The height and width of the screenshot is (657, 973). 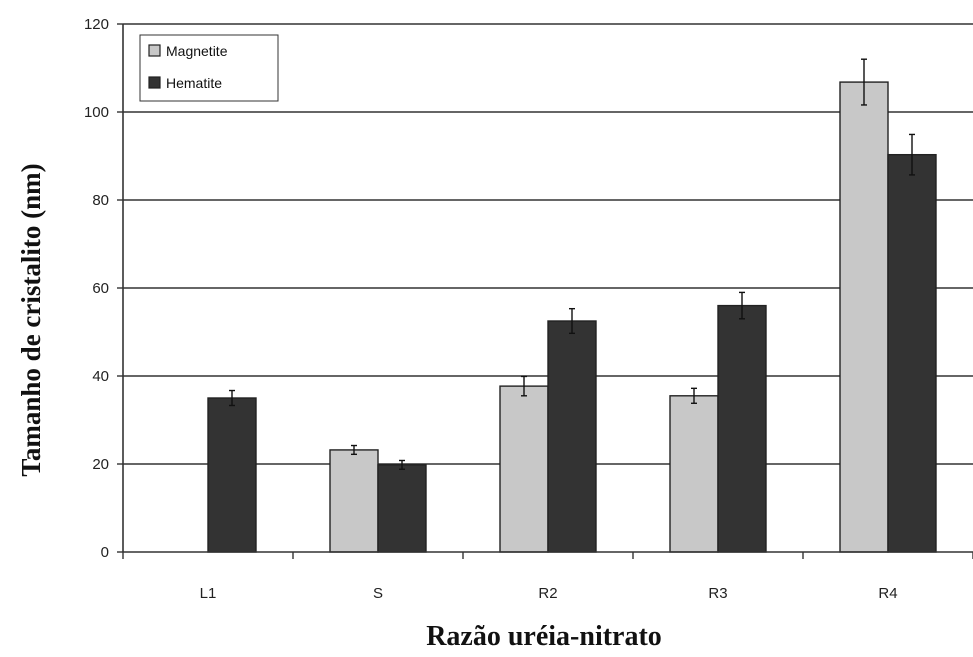 What do you see at coordinates (31, 319) in the screenshot?
I see `y-axis-label: Tamanho de cristalito (nm)` at bounding box center [31, 319].